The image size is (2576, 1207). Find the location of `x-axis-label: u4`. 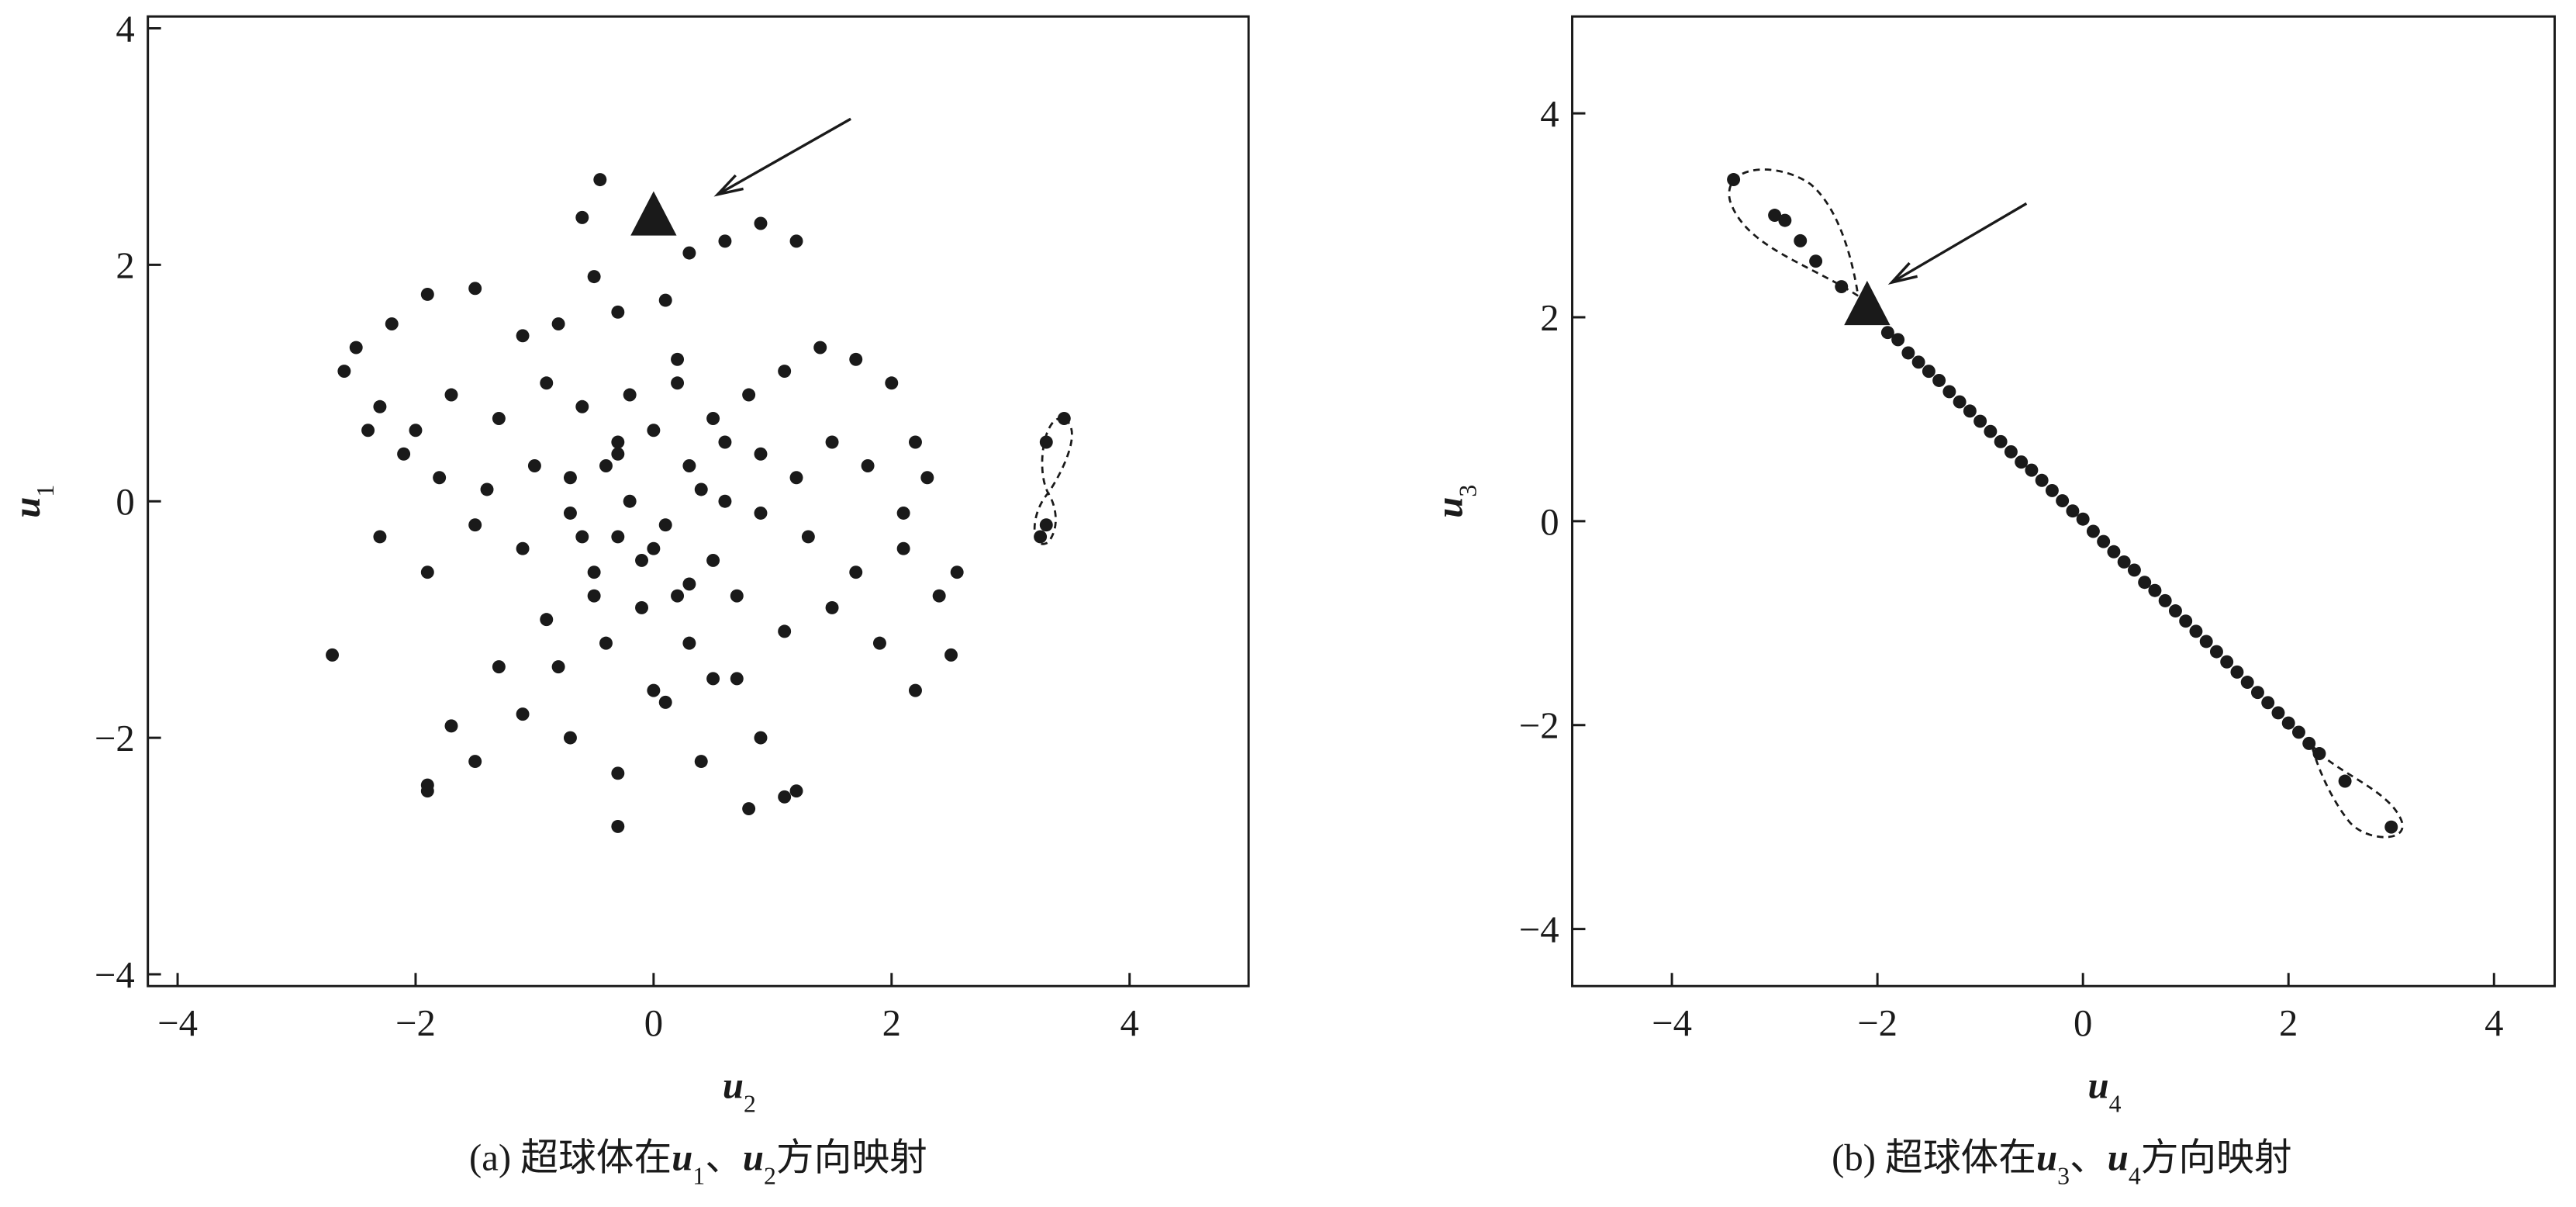

x-axis-label: u4 is located at coordinates (2104, 1090).